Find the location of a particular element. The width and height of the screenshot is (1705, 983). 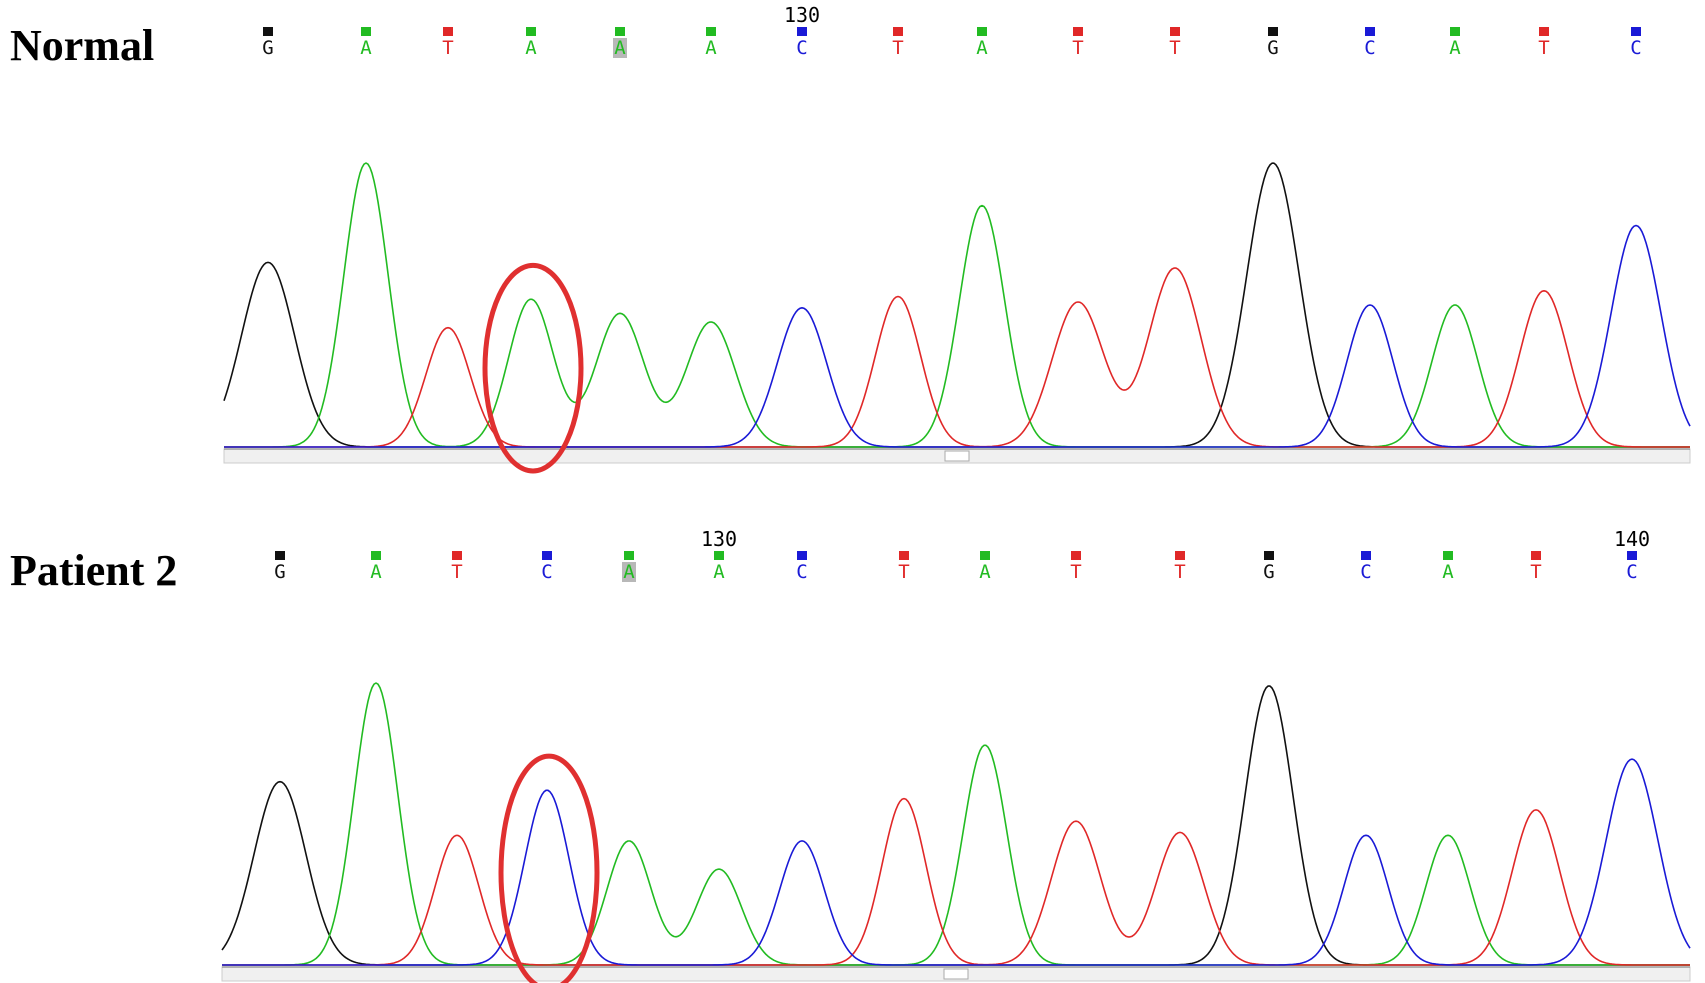

trace-t is located at coordinates (956, 881).